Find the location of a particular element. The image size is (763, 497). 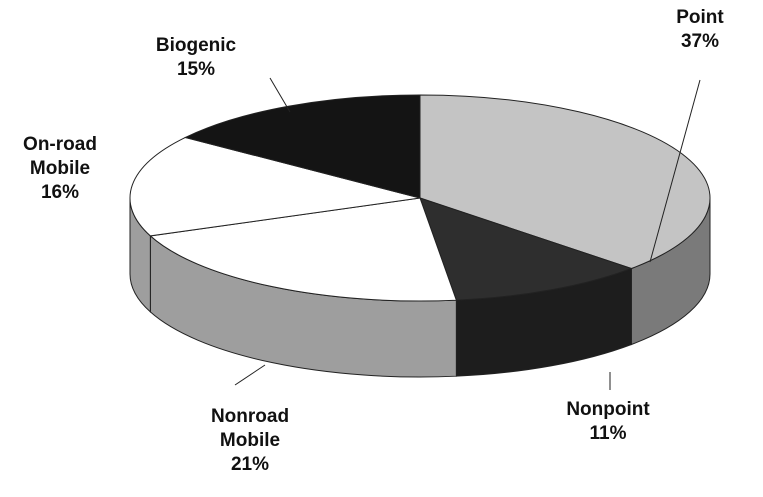

category-label: On-road Mobile is located at coordinates (60, 156).